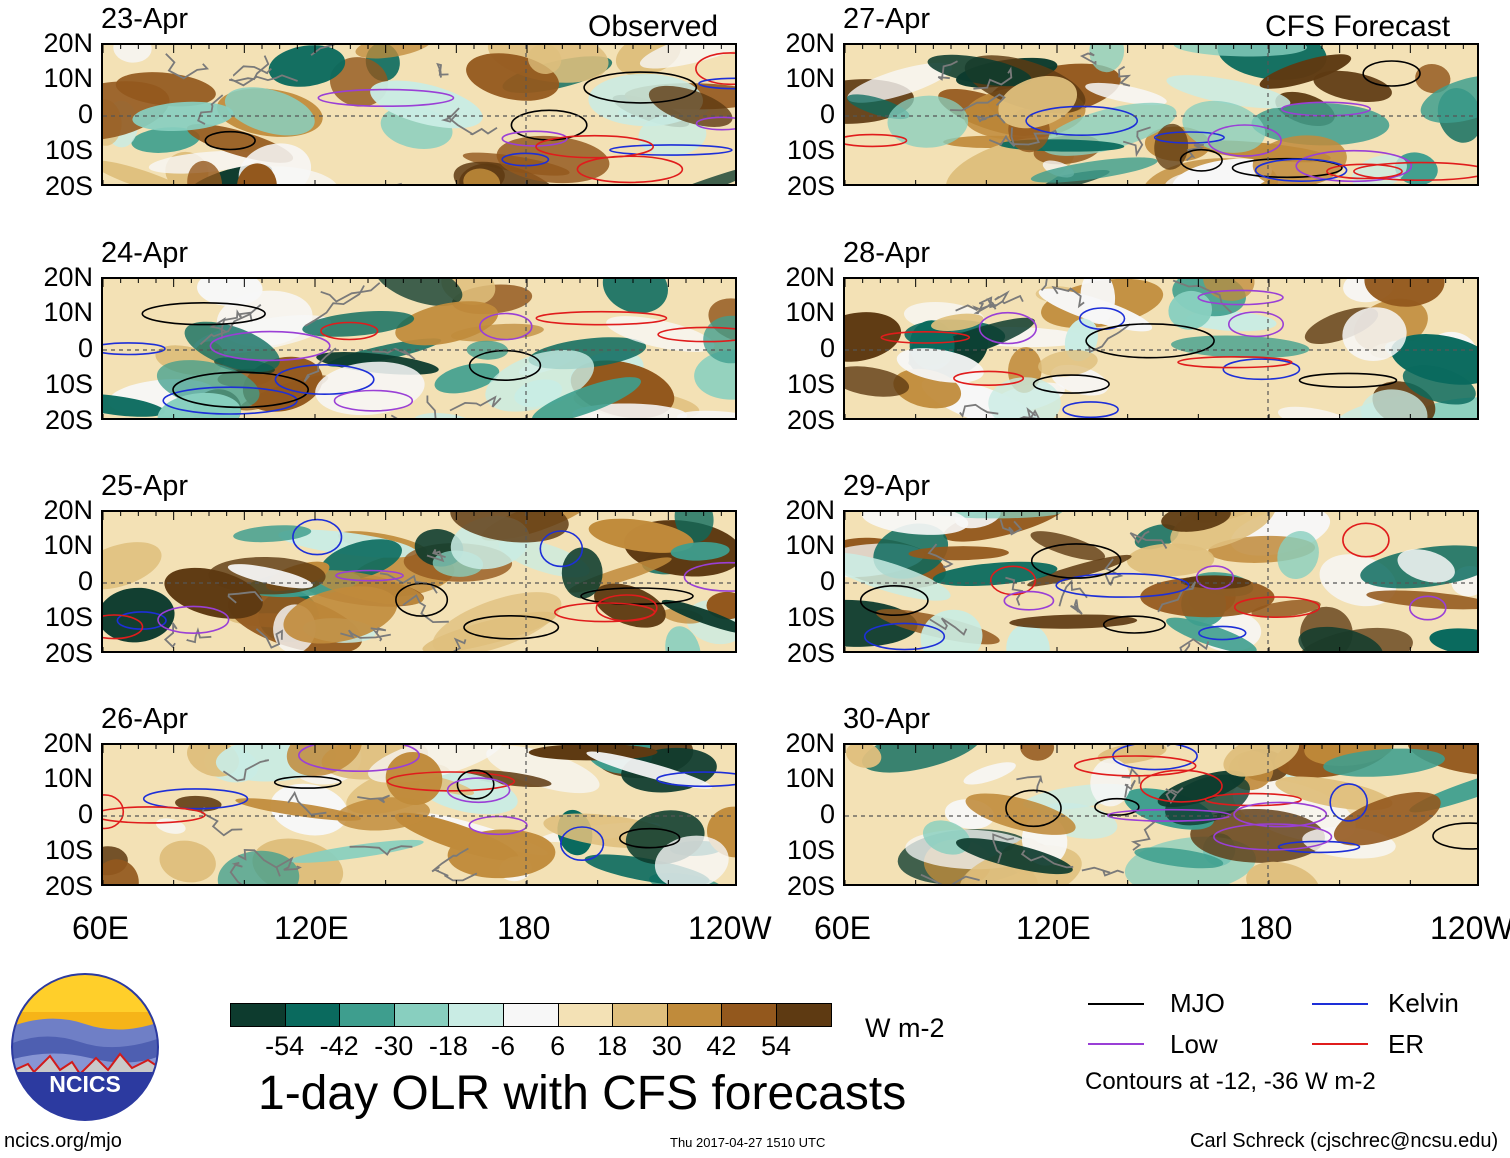 Image resolution: width=1510 pixels, height=1158 pixels. Describe the element at coordinates (748, 1142) in the screenshot. I see `footer-timestamp: Thu 2017-04-27 1510 UTC` at that location.